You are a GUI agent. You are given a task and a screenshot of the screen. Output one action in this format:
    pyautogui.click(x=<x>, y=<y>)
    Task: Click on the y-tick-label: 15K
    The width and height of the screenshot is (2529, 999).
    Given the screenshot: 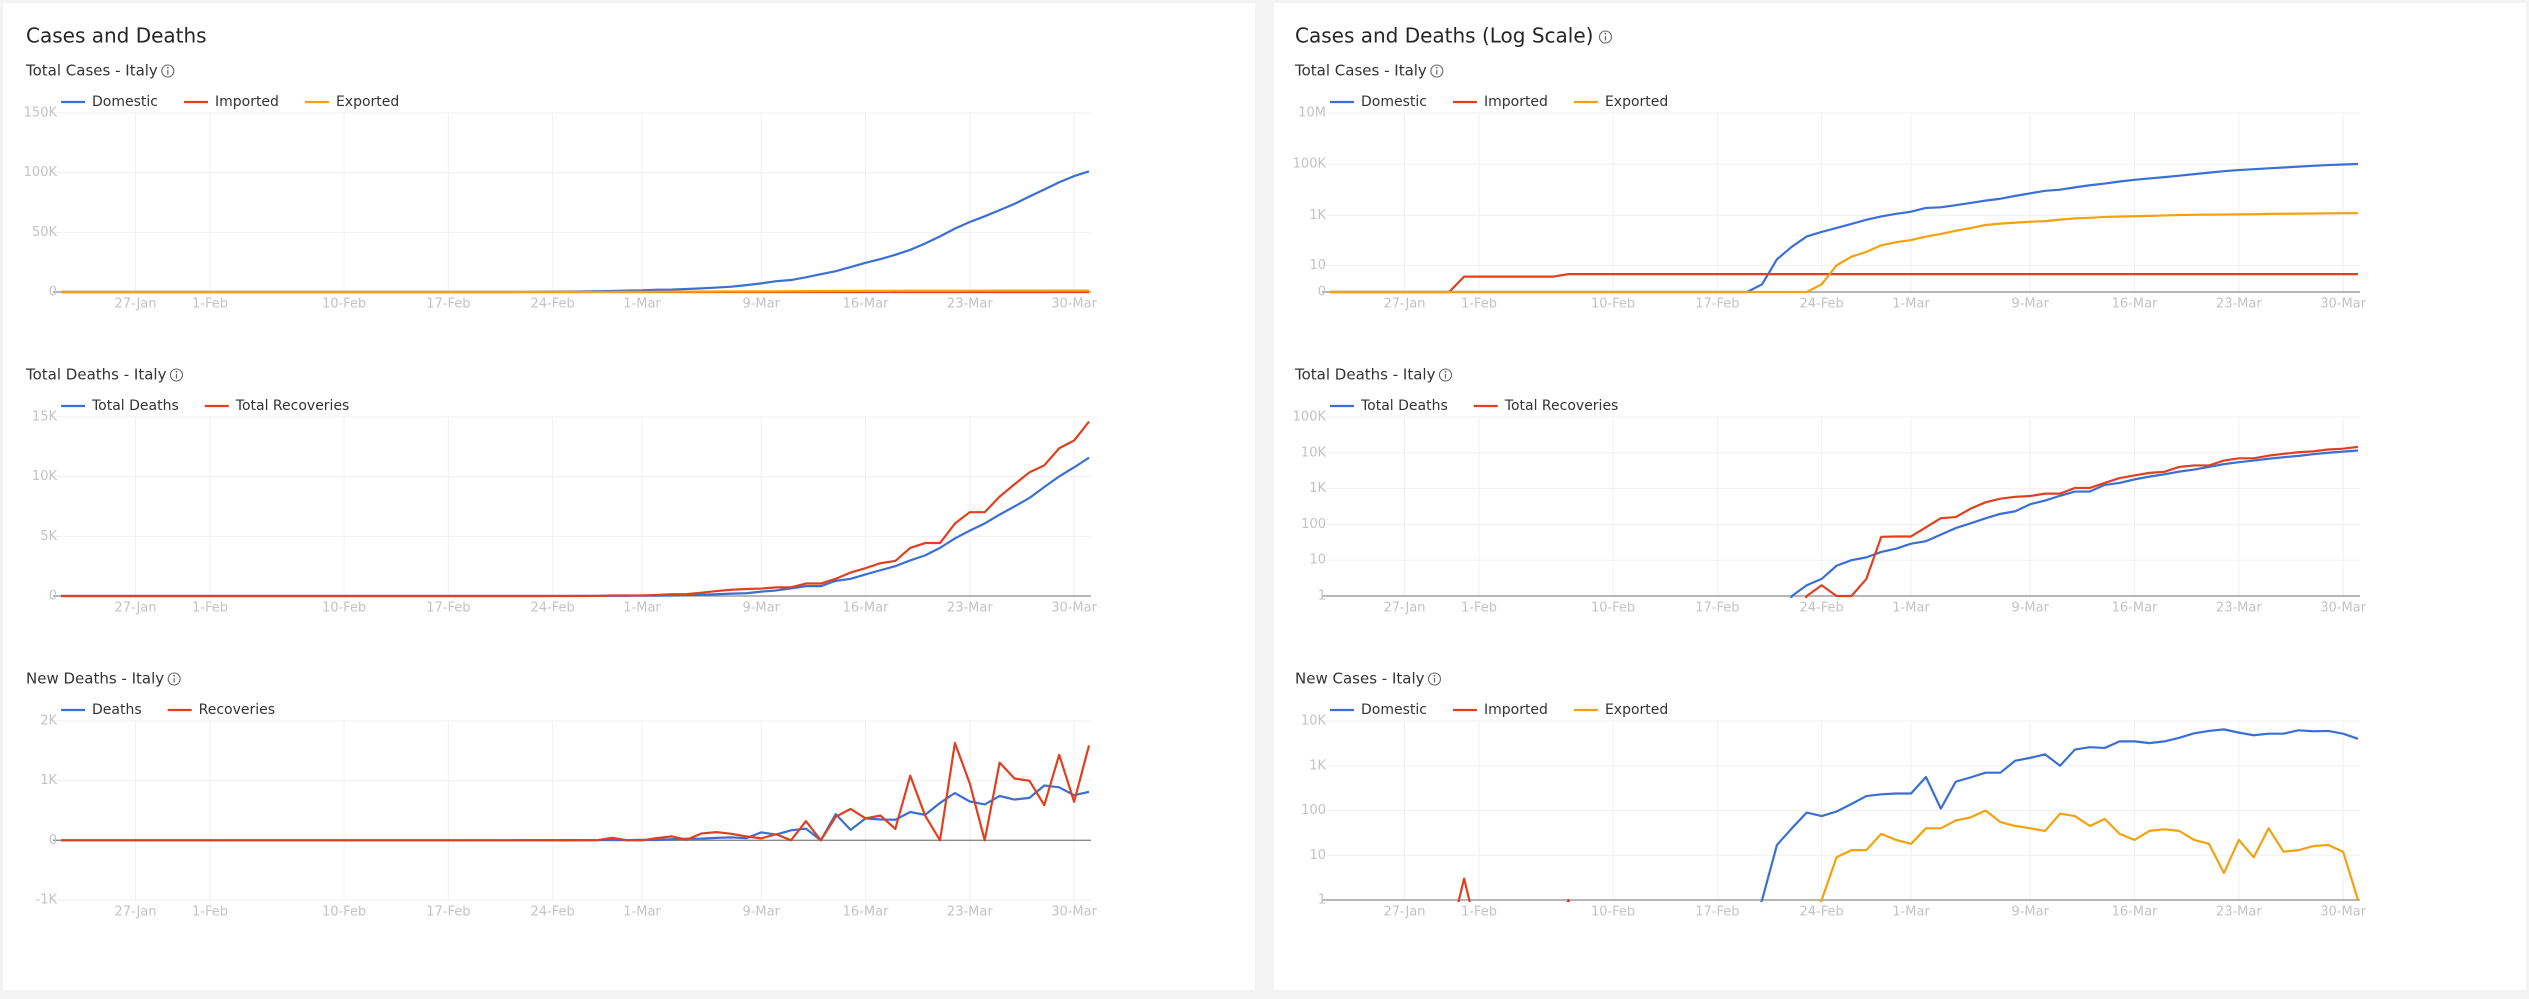 What is the action you would take?
    pyautogui.click(x=45, y=417)
    